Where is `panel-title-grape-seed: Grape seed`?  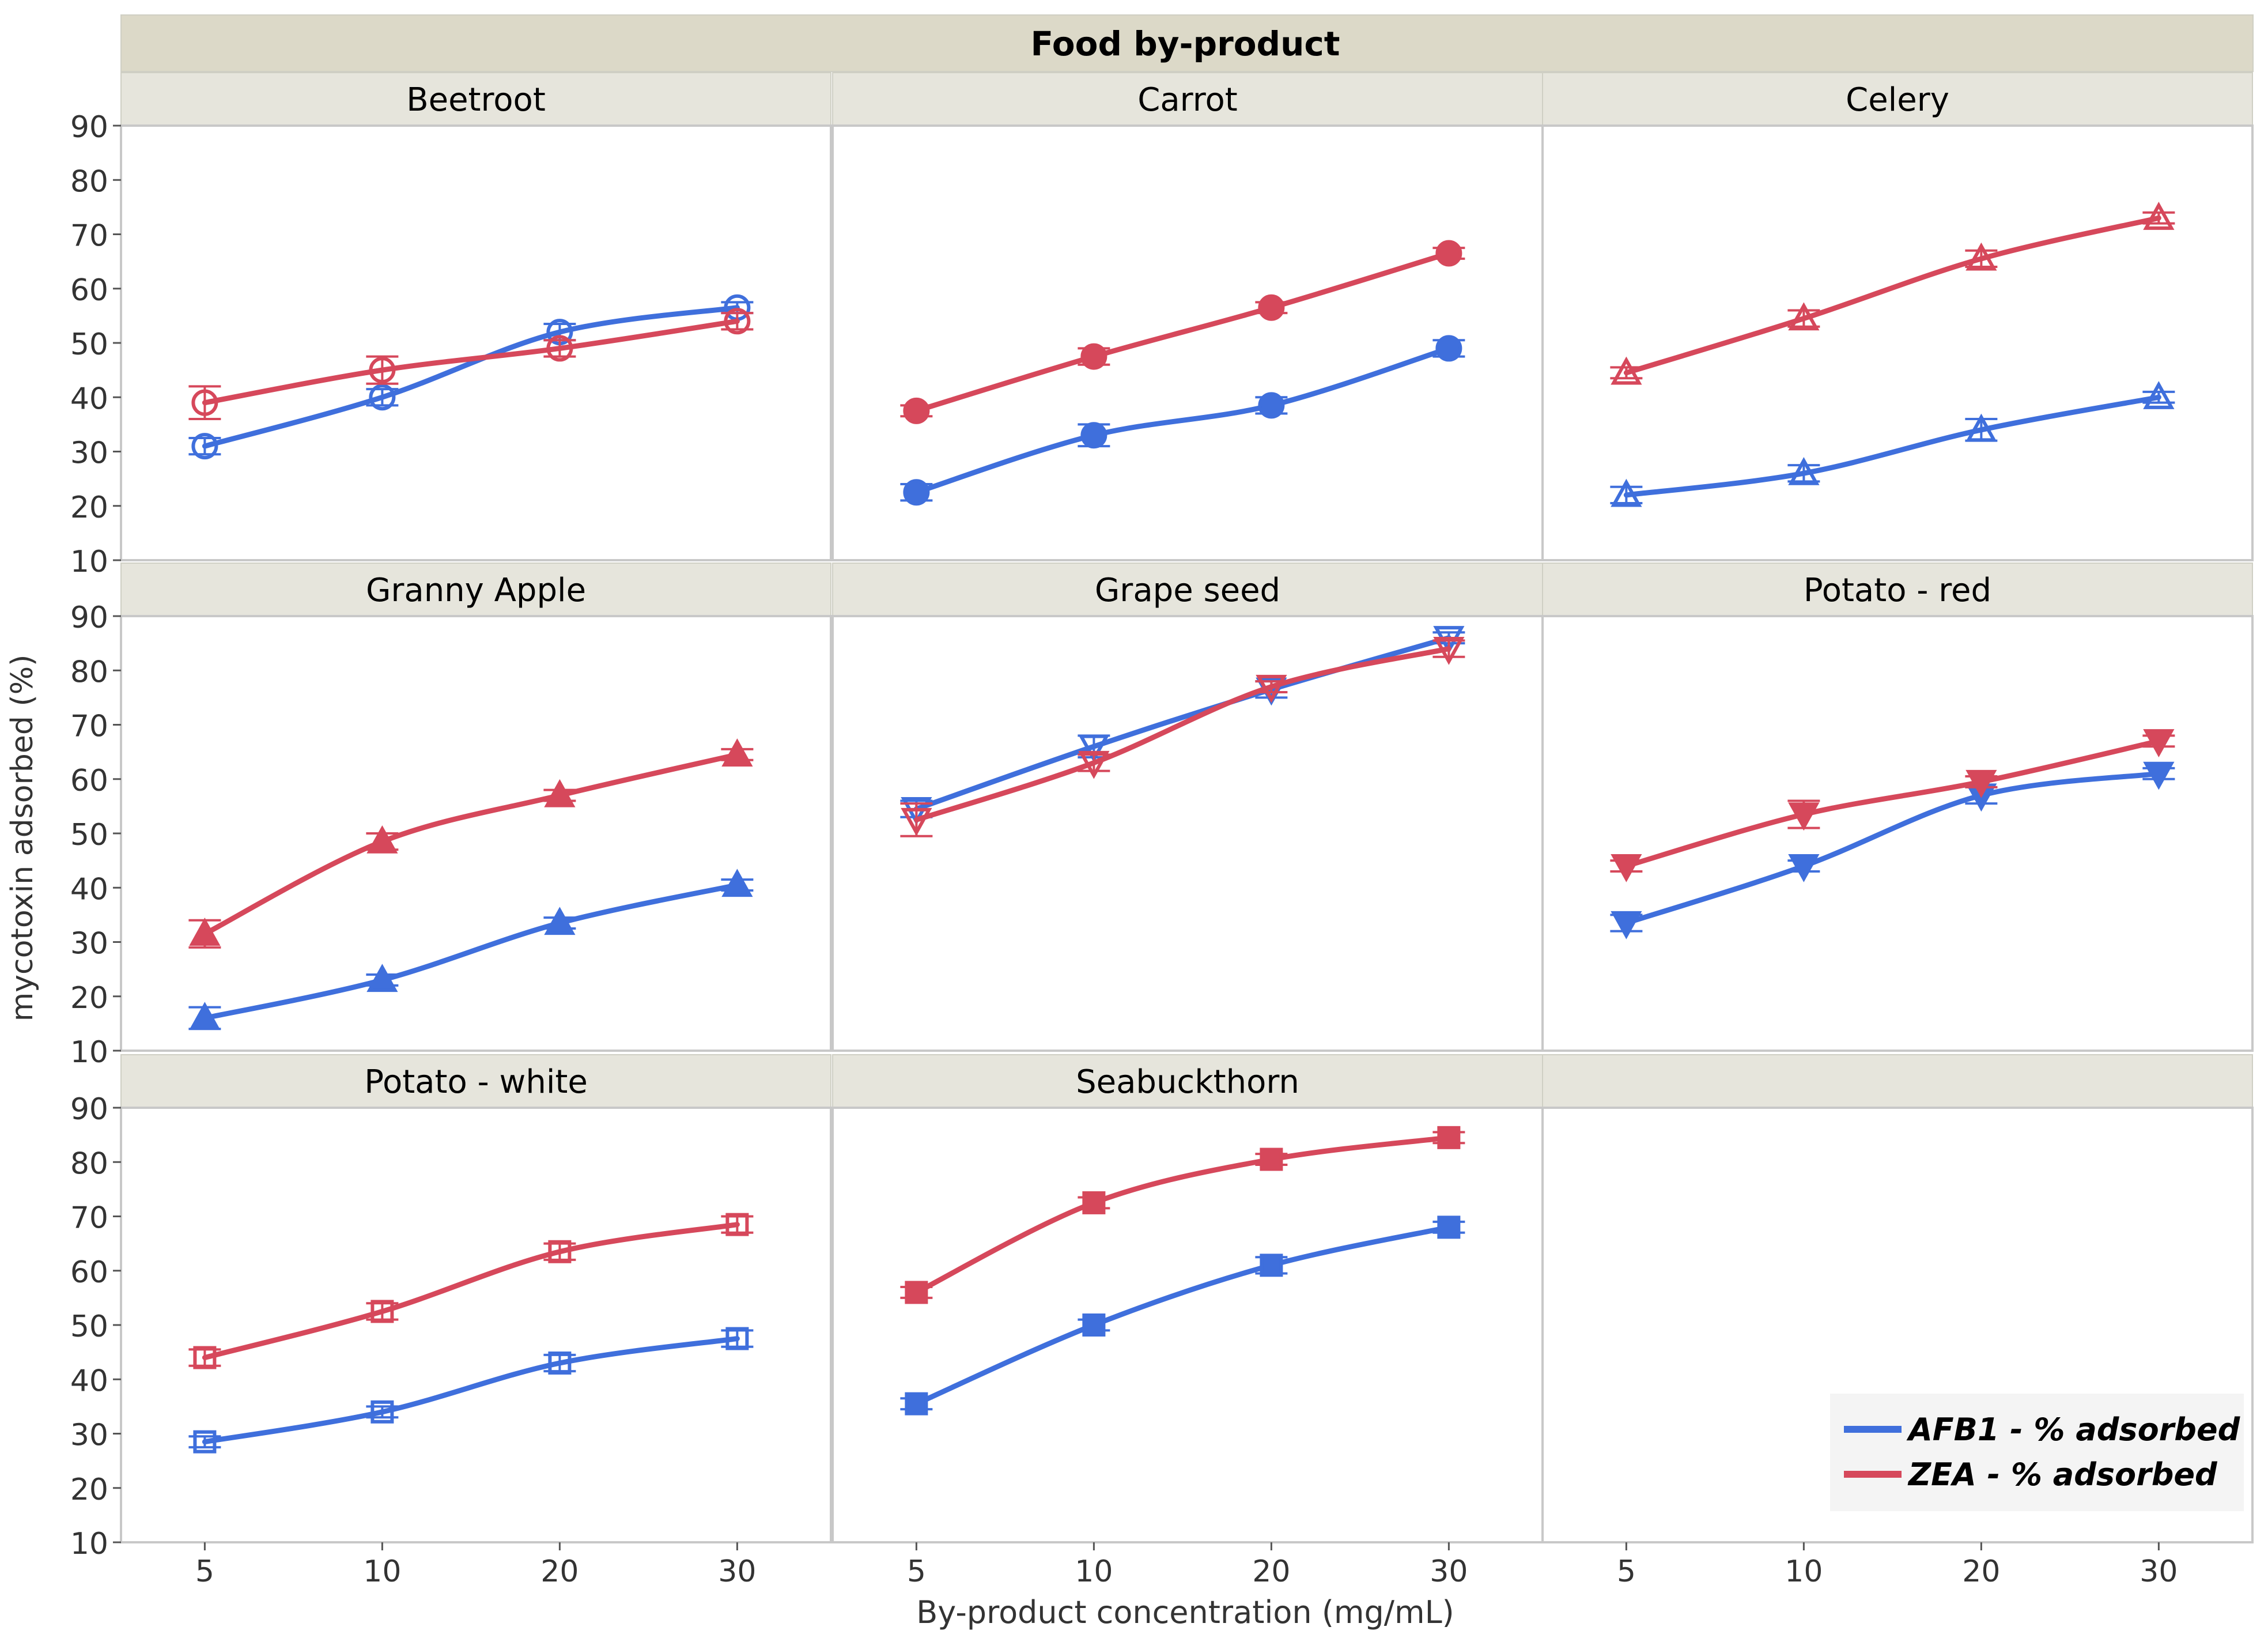
panel-title-grape-seed: Grape seed is located at coordinates (1187, 590).